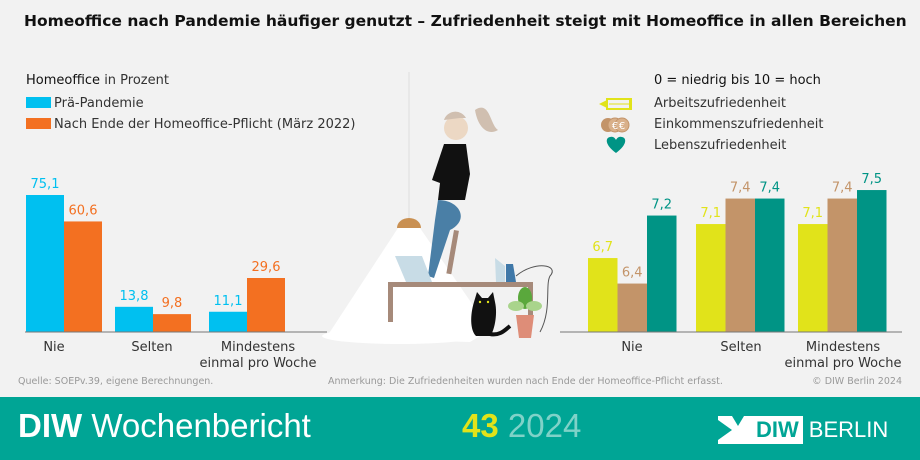  What do you see at coordinates (632, 273) in the screenshot?
I see `data-label: 6,4` at bounding box center [632, 273].